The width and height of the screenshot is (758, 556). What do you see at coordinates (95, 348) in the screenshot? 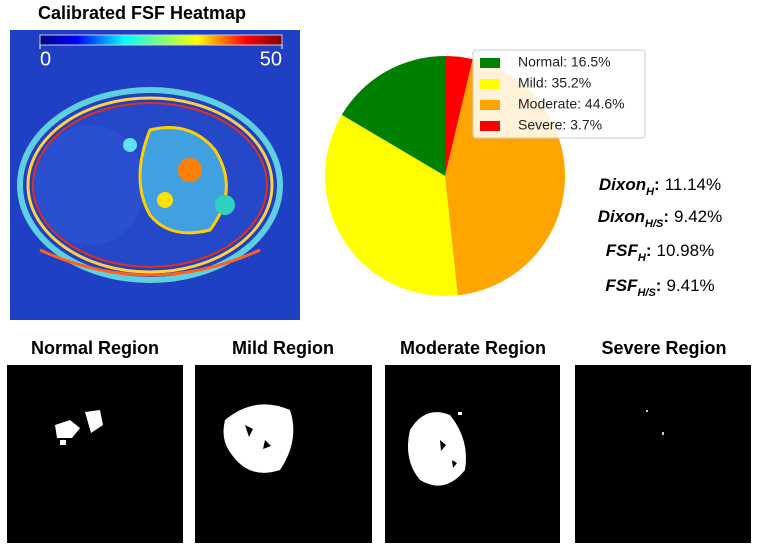
I see `region-title: Normal Region` at bounding box center [95, 348].